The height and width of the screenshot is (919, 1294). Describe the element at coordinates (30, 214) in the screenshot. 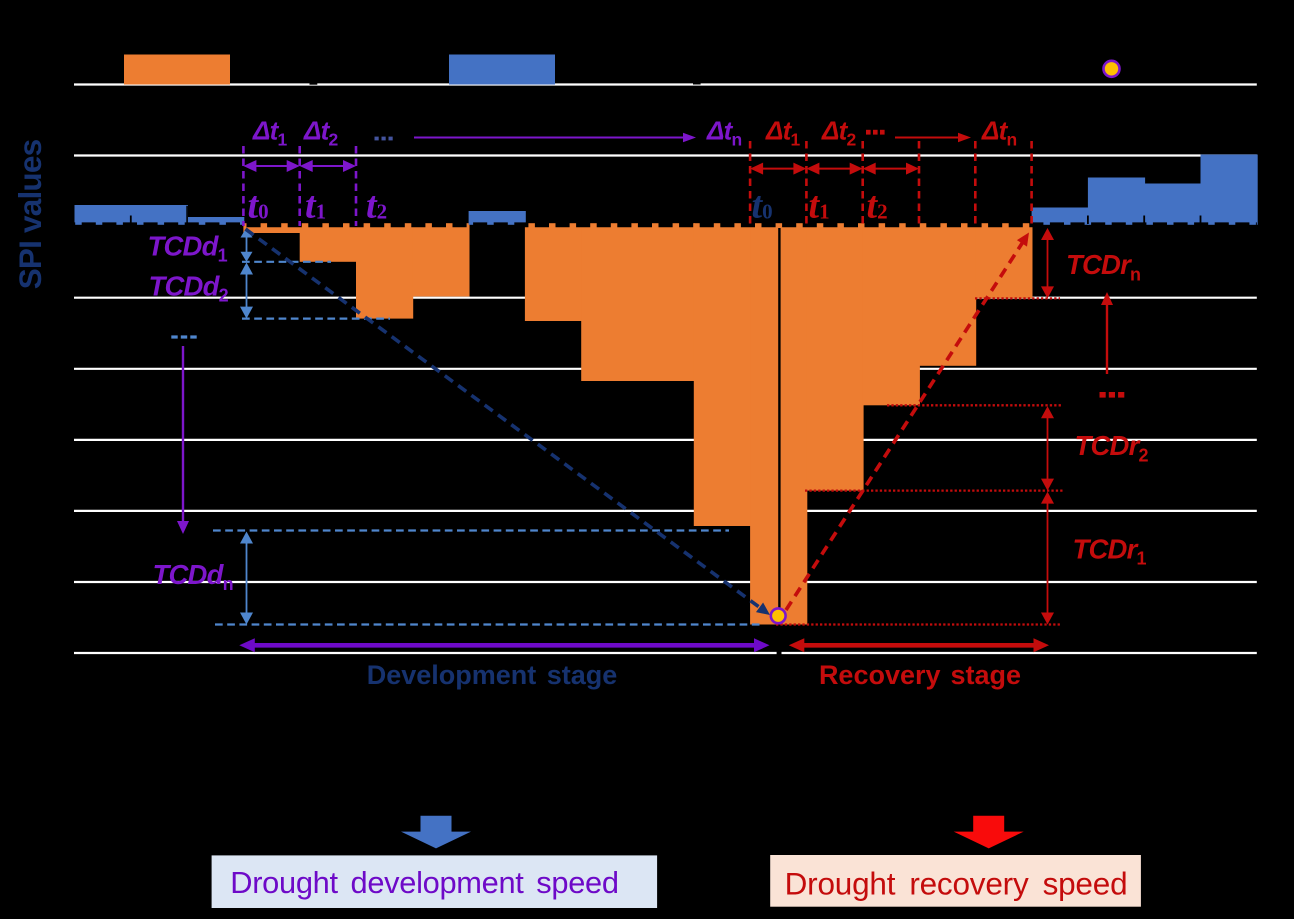

I see `svg-text: SPI values` at that location.